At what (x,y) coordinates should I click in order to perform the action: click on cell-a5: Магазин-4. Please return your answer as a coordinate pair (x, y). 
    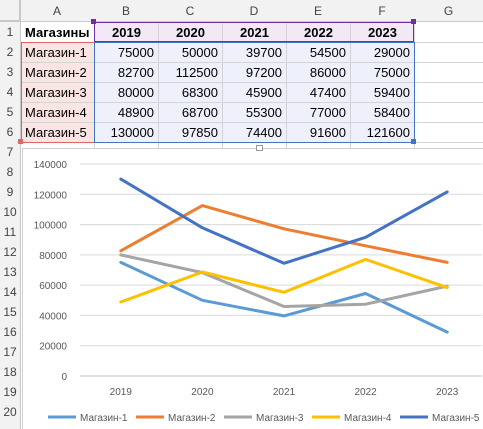
    Looking at the image, I should click on (56, 112).